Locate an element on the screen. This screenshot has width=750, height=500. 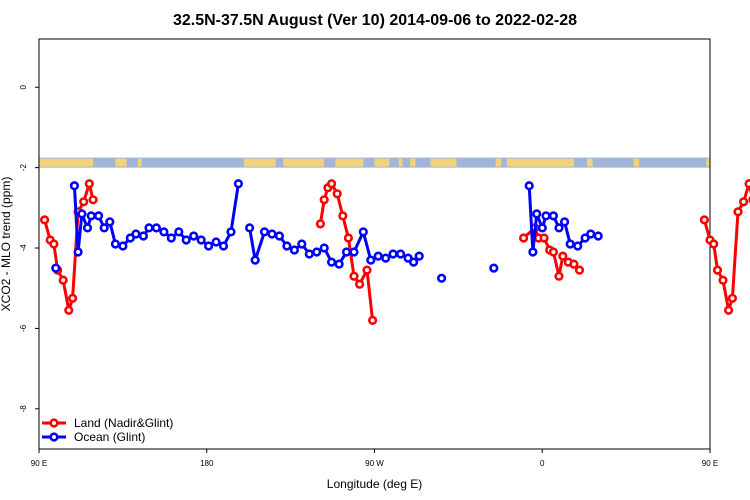
y-tick-label: -8 is located at coordinates (23, 409).